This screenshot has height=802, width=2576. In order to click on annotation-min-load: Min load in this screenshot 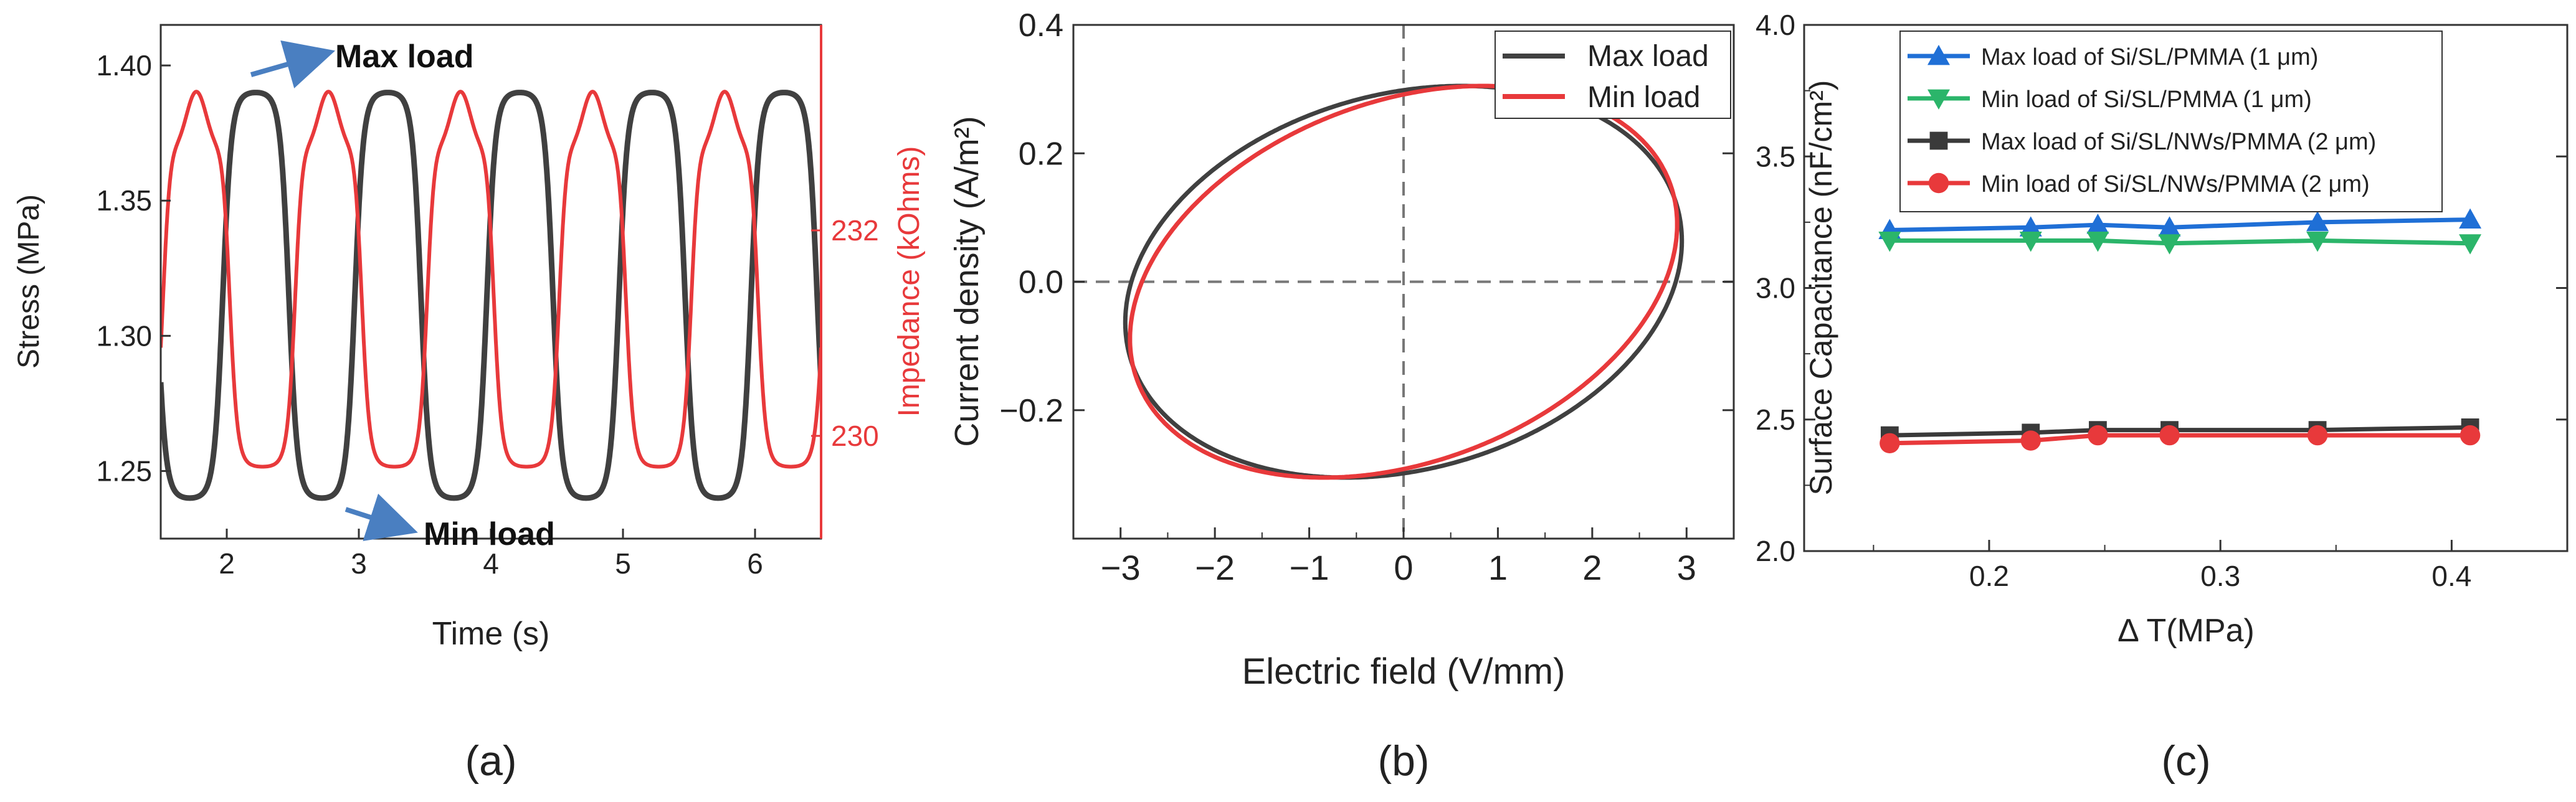, I will do `click(489, 534)`.